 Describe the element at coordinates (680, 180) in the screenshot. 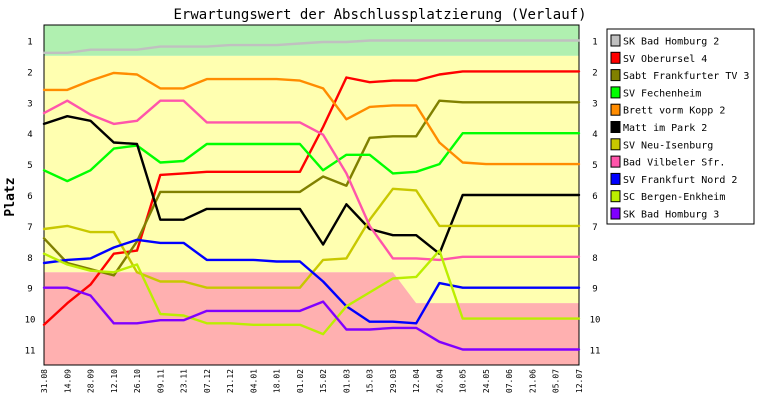

I see `legend-label: SV Frankfurt Nord 2` at that location.